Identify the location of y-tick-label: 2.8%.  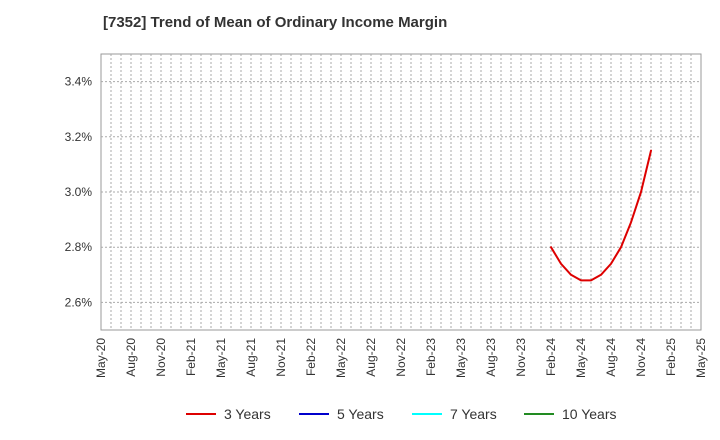
(79, 247).